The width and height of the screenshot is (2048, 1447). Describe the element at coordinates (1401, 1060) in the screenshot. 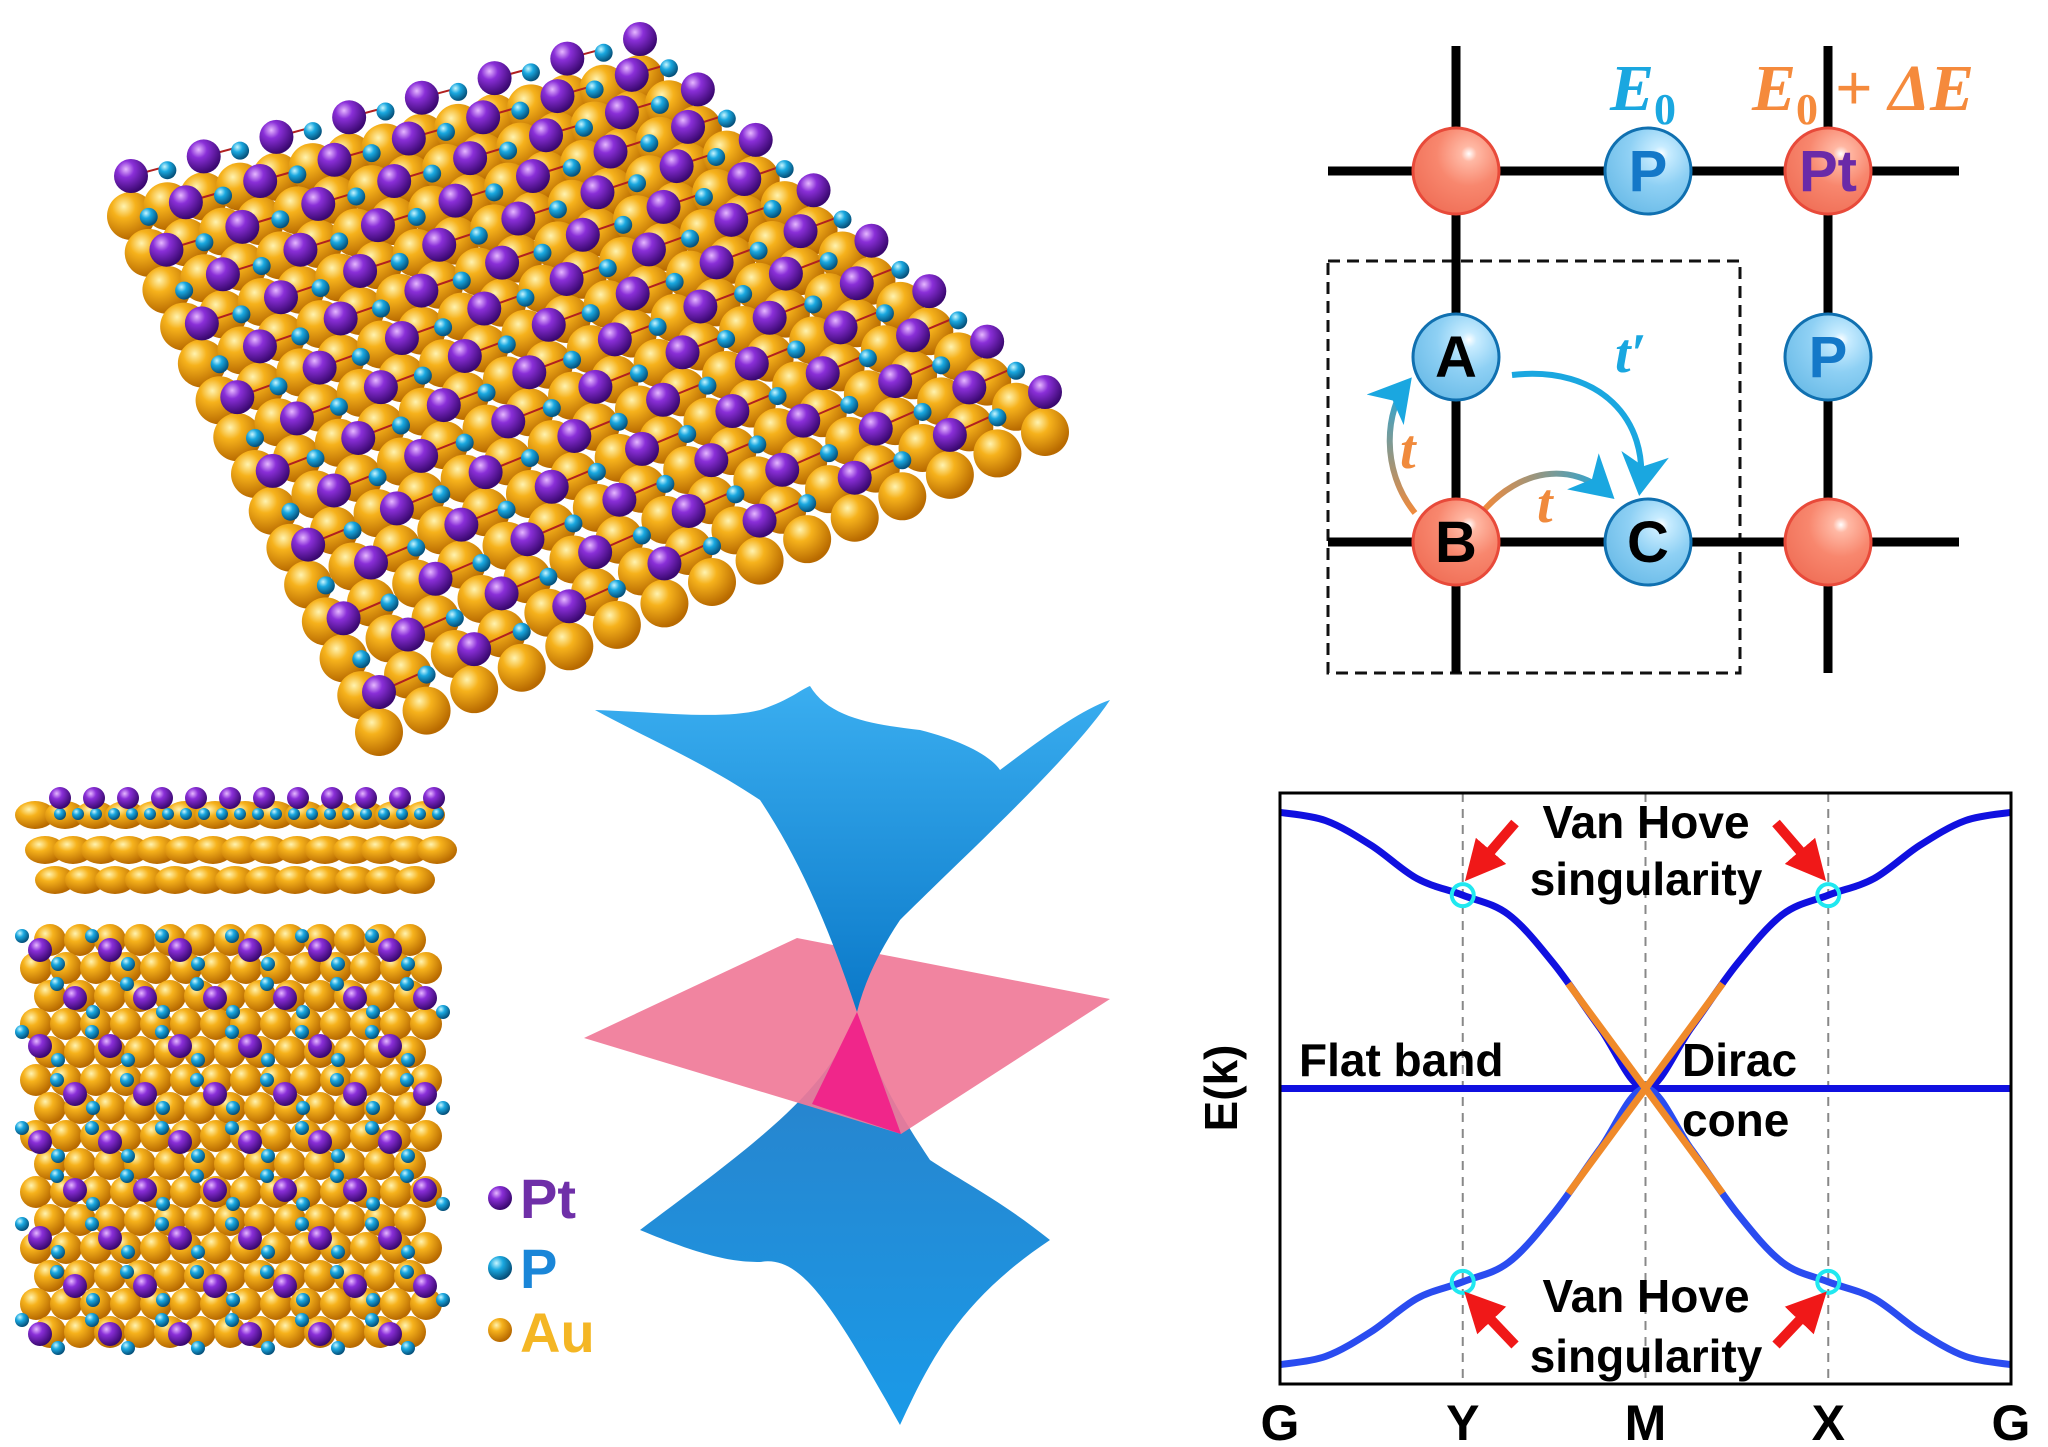

I see `annotation-flat-band: Flat band` at that location.